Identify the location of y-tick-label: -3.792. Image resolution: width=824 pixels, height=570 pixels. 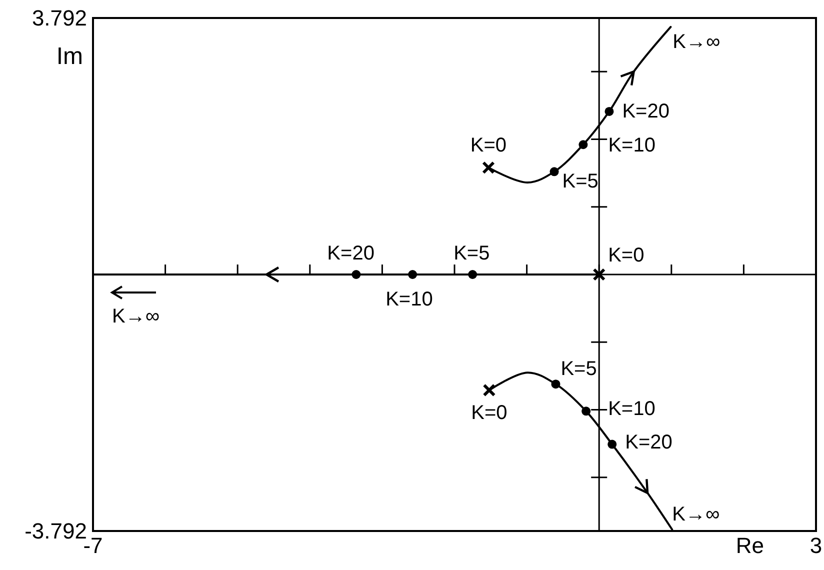
(55, 531).